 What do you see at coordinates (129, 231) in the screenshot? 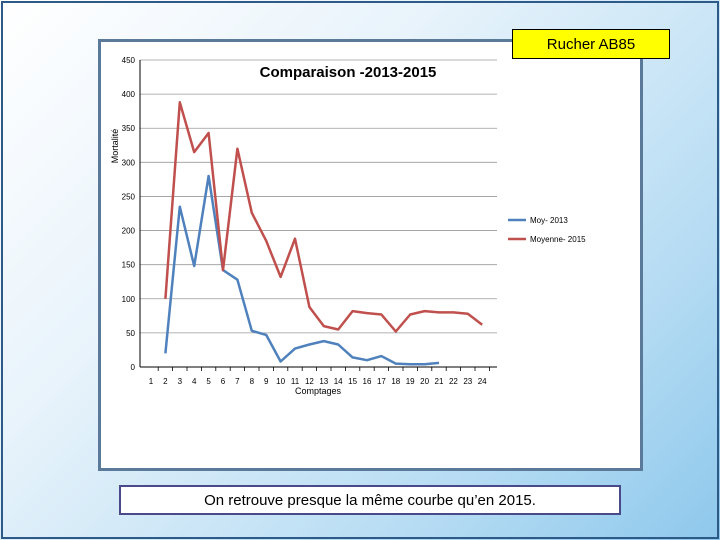
I see `y-tick-label: 200` at bounding box center [129, 231].